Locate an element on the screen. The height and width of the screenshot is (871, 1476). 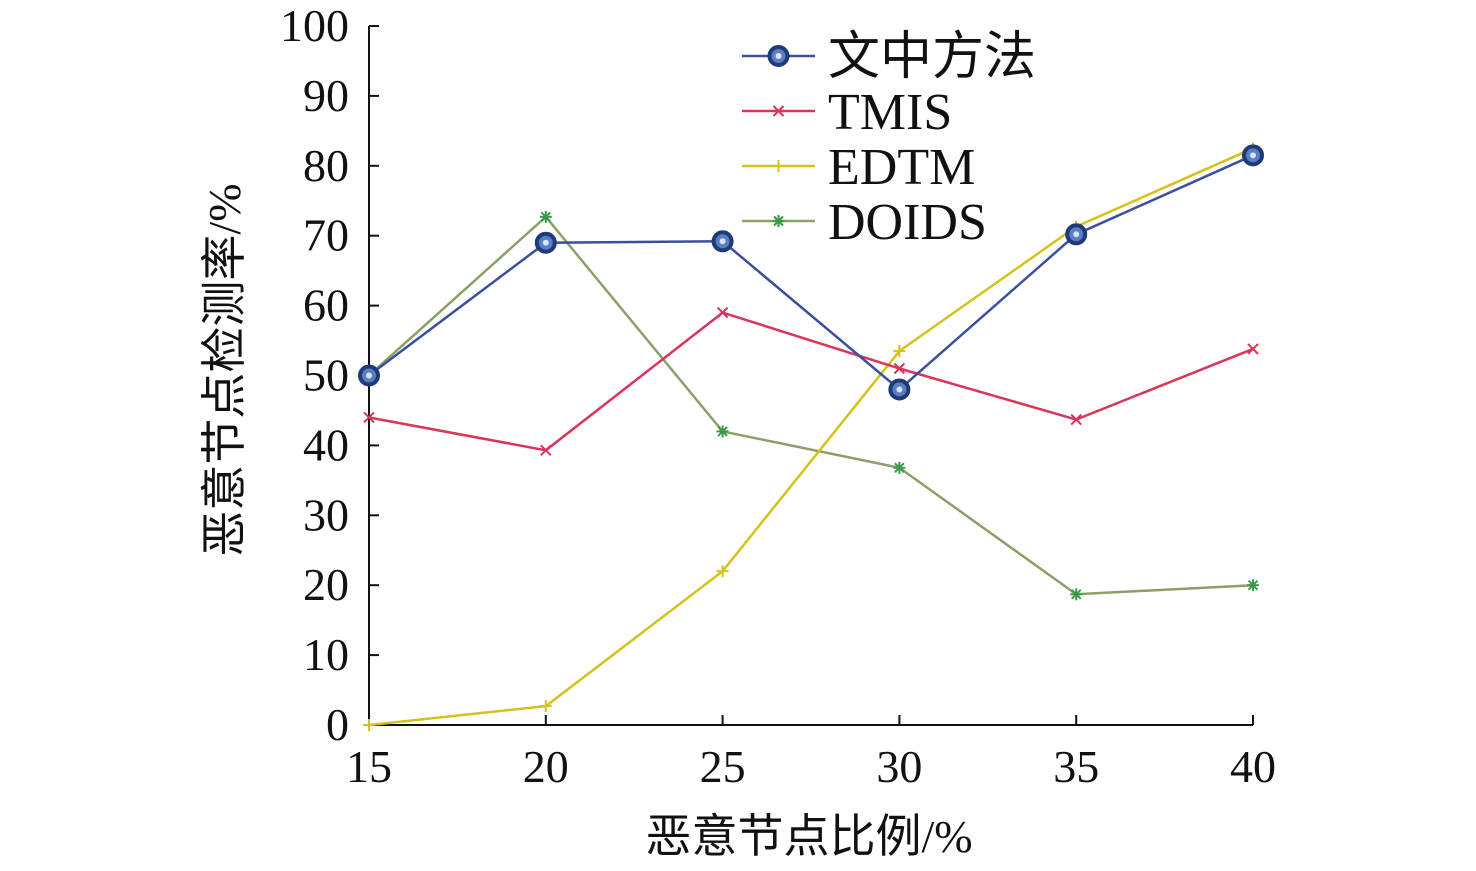
y-tick-label: 20 is located at coordinates (326, 584).